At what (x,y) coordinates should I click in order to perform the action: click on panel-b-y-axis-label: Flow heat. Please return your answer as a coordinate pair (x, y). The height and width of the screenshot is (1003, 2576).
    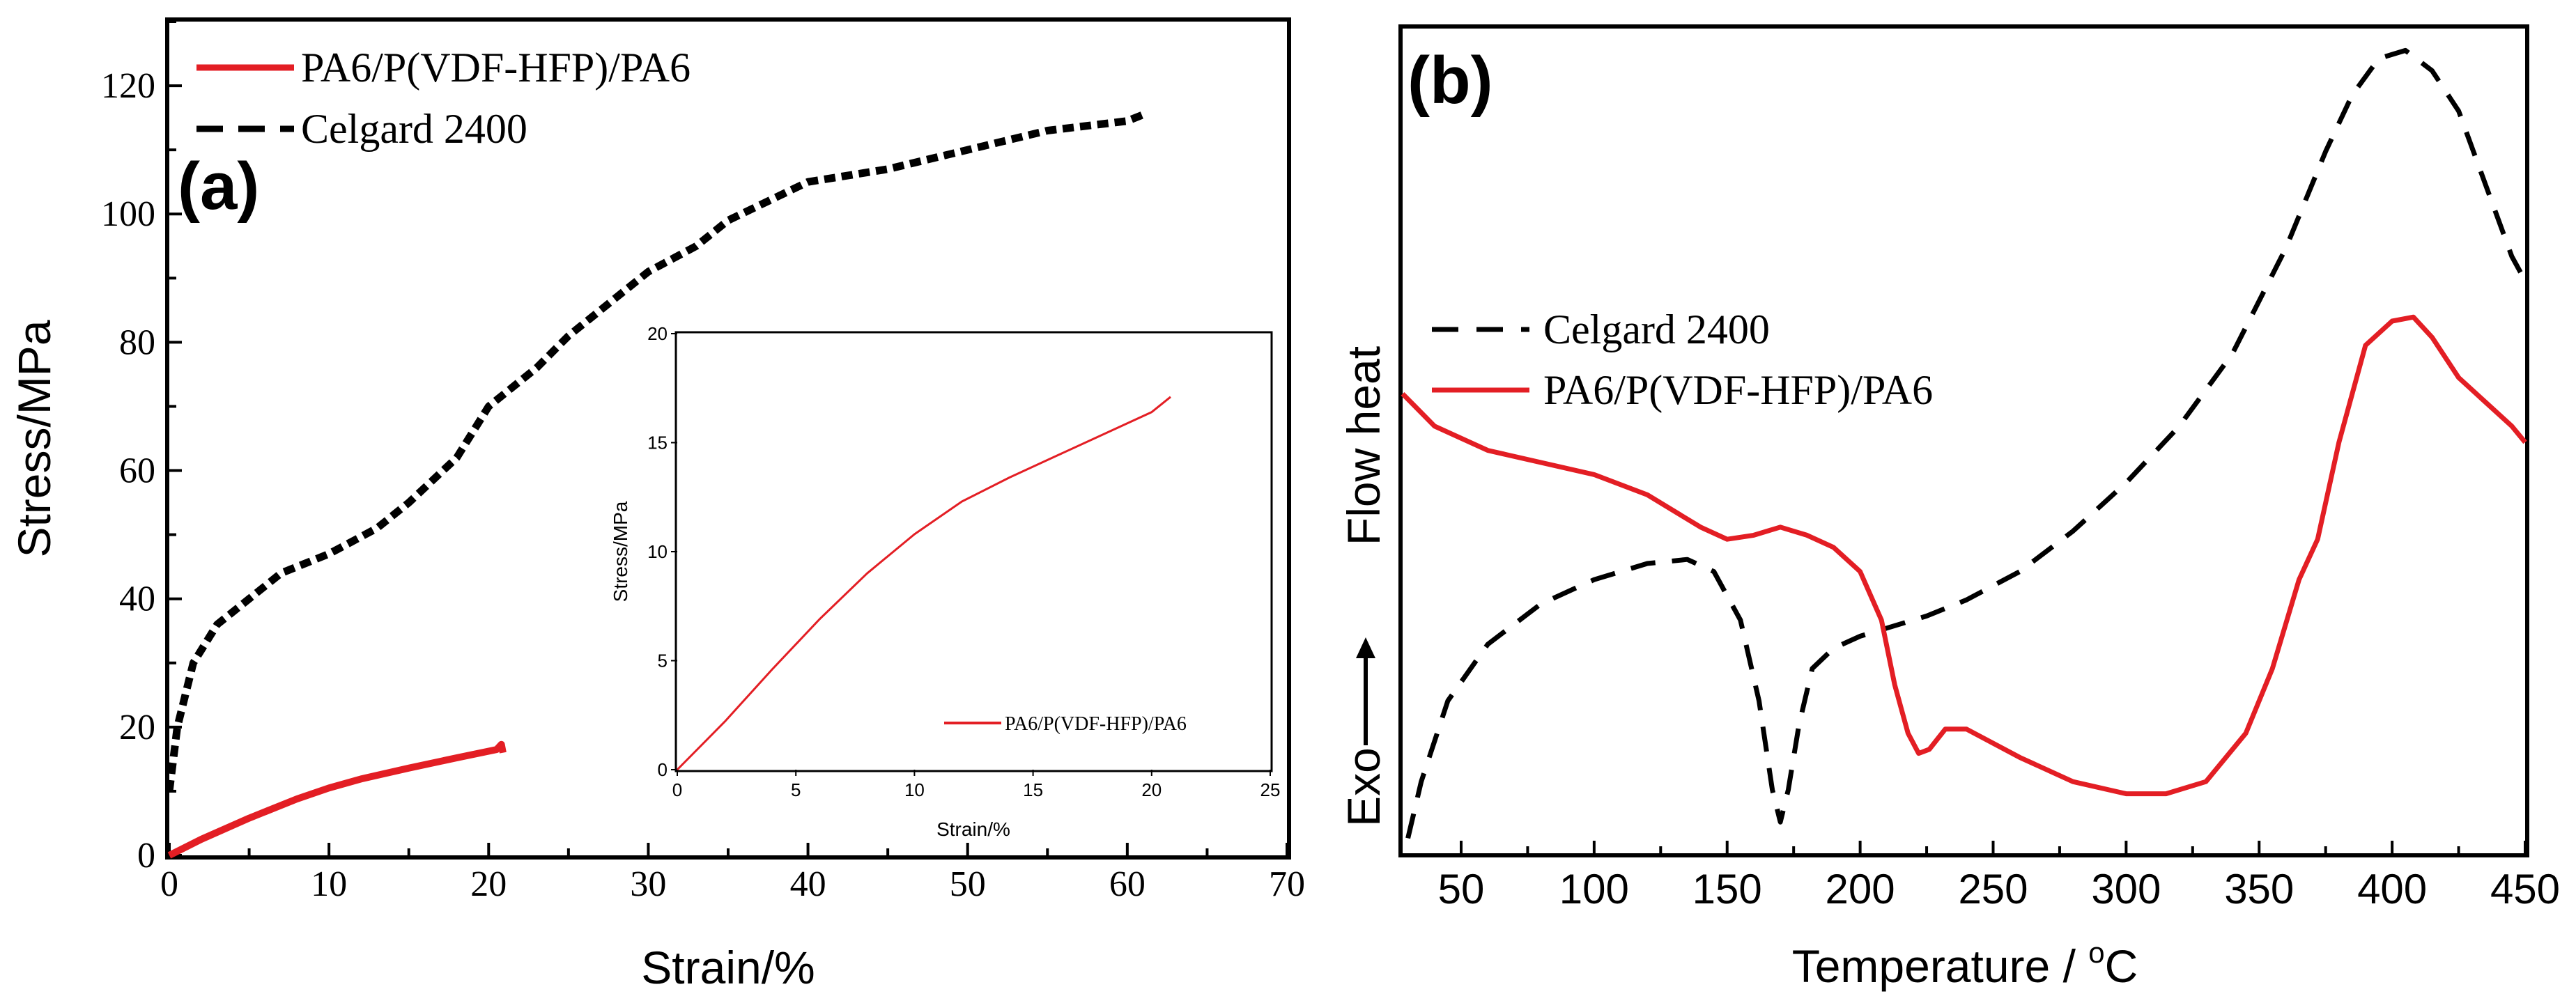
    Looking at the image, I should click on (1363, 446).